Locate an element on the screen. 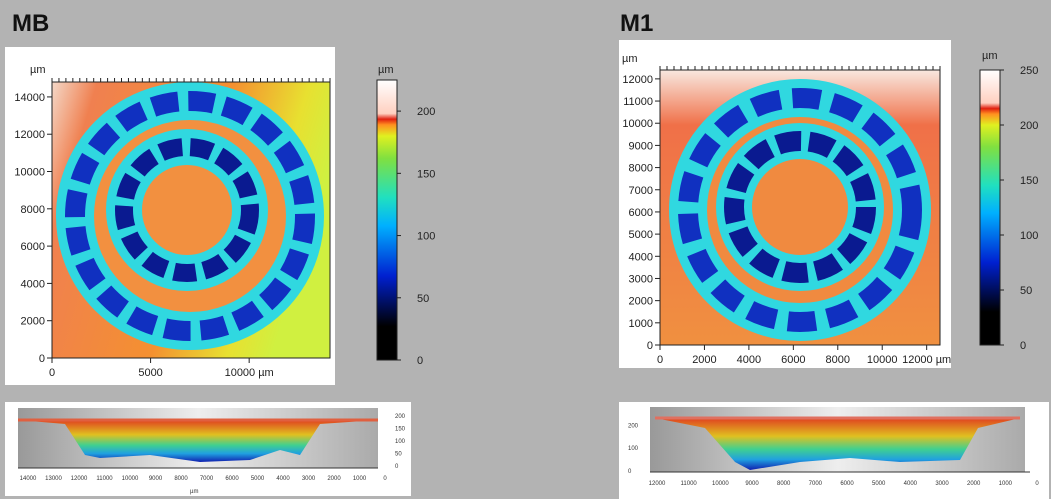 The width and height of the screenshot is (1051, 499). m1-y-tick-label: 12000 is located at coordinates (637, 80).